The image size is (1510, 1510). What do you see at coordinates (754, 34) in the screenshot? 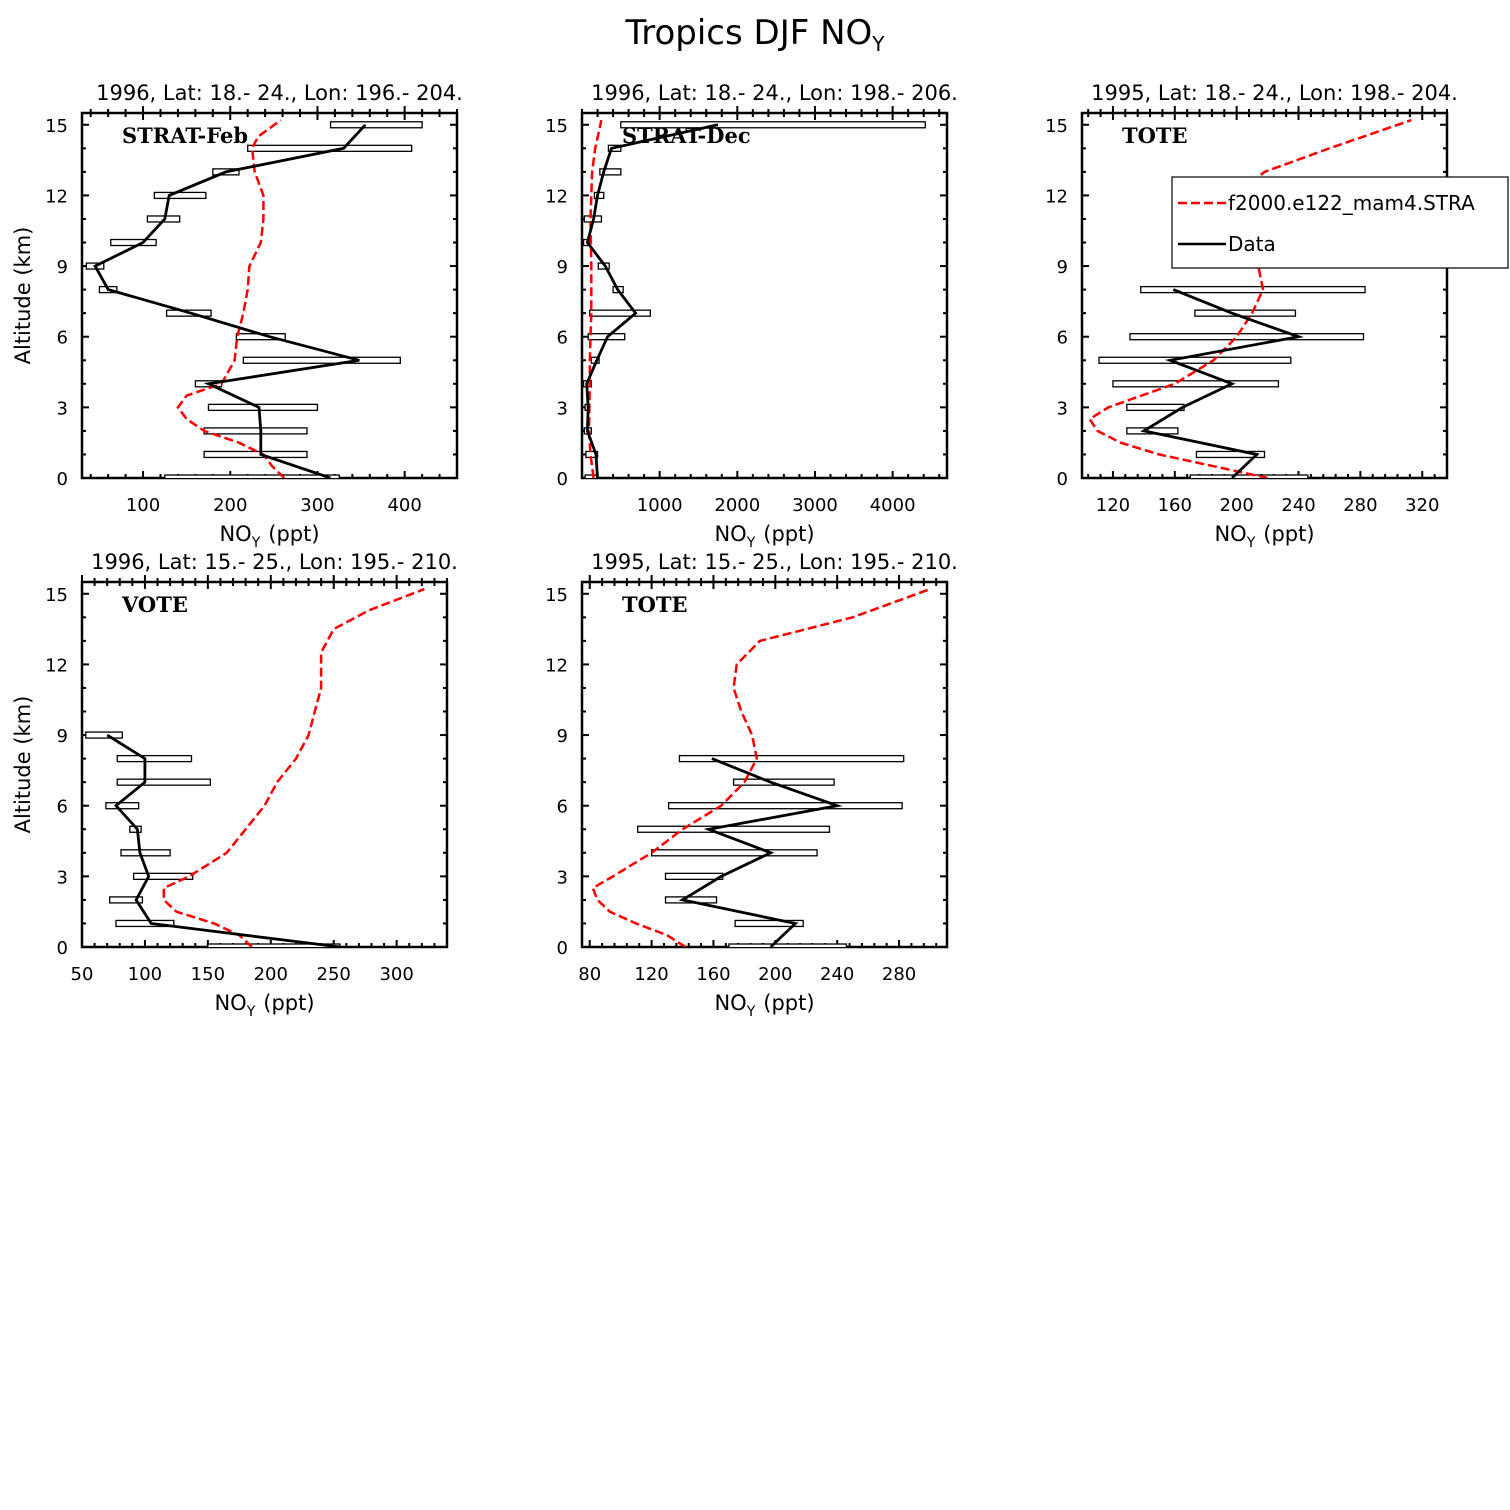
I see `figure-title: Tropics DJF NOY` at bounding box center [754, 34].